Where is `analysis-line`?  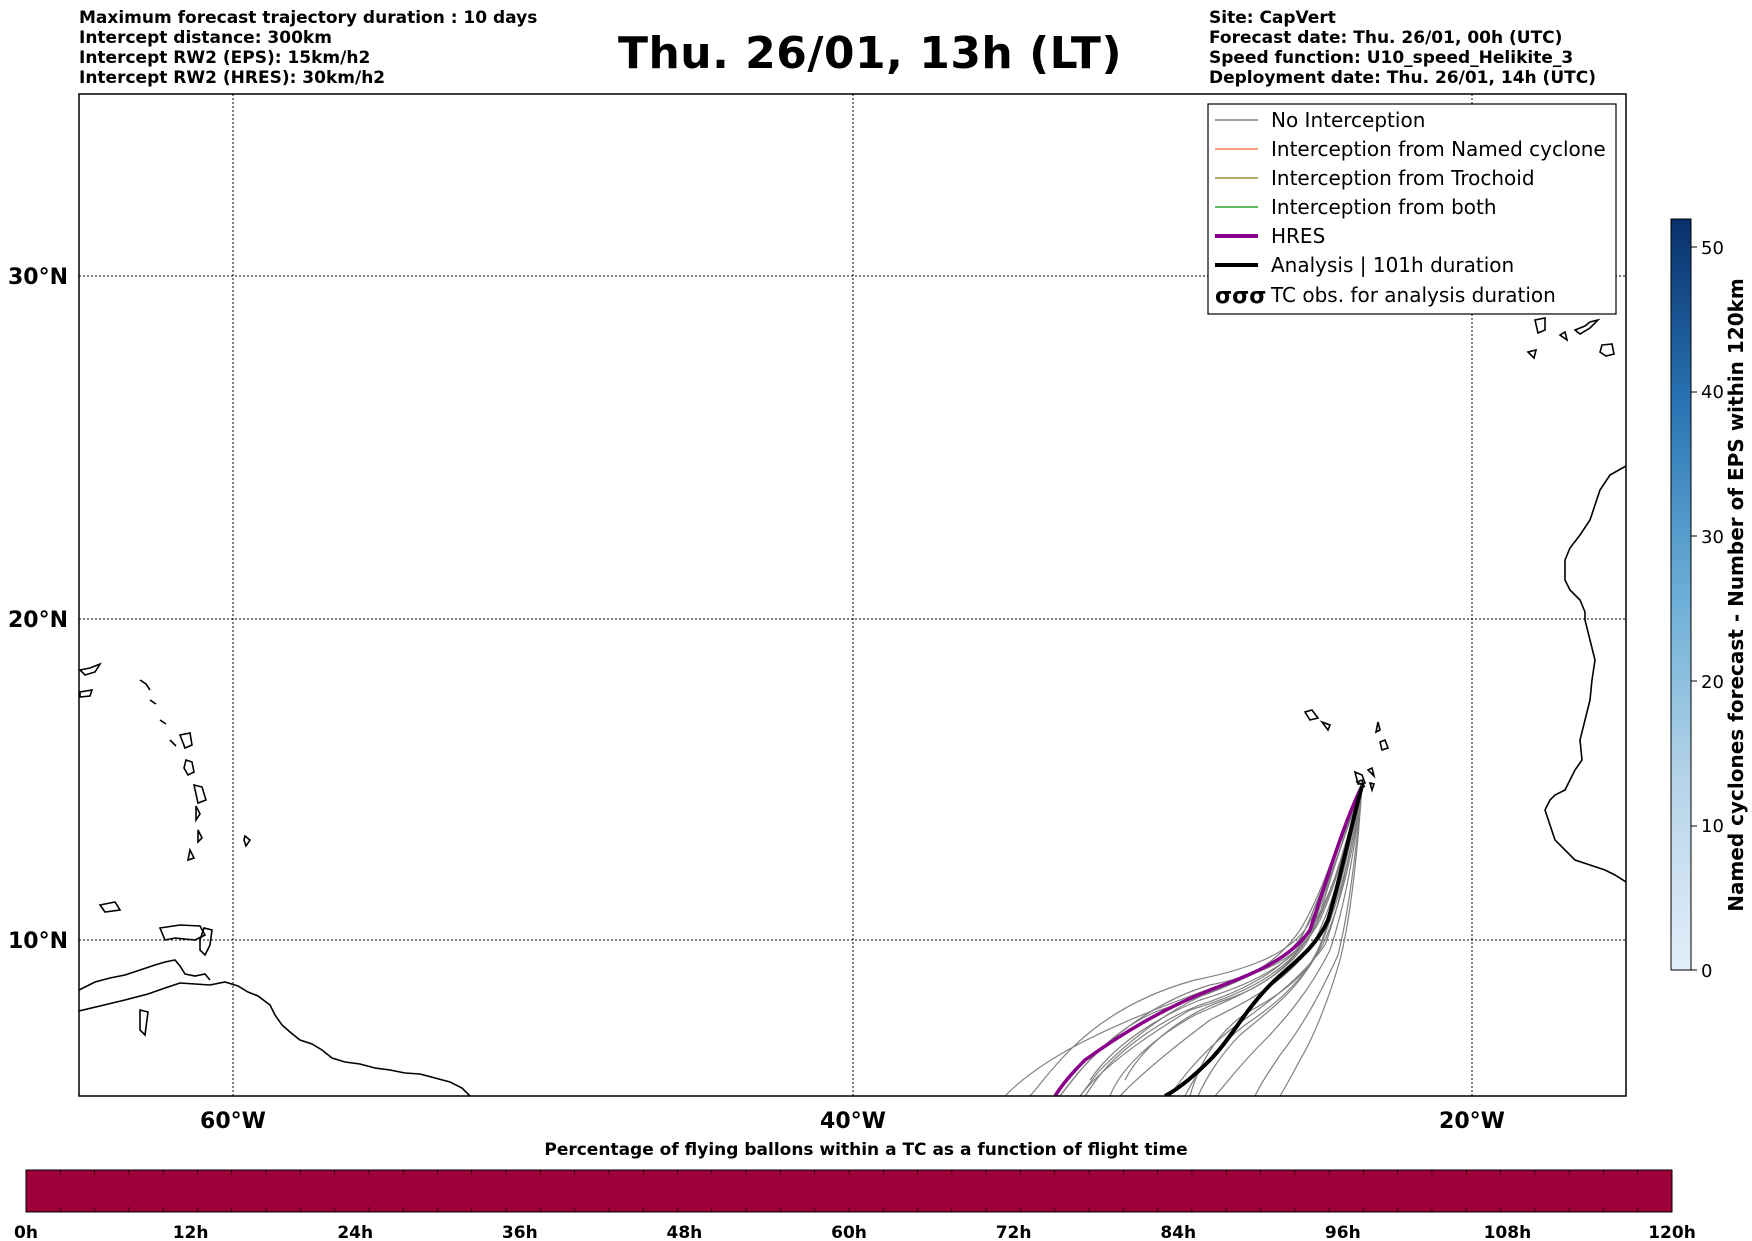 analysis-line is located at coordinates (1264, 940).